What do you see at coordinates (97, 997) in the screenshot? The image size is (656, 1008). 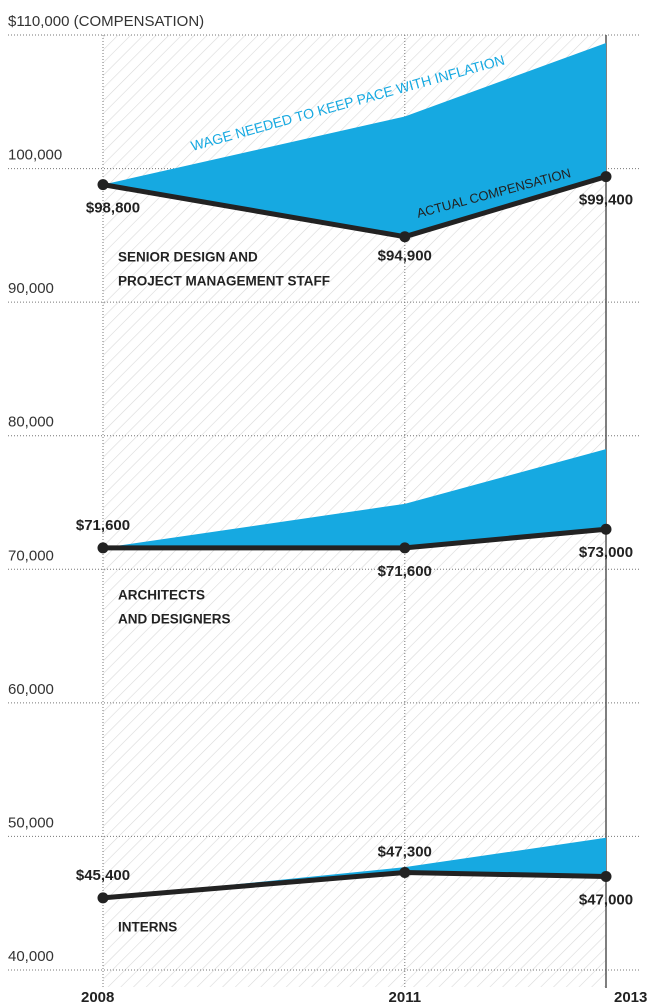 I see `x-tick-label: 2008` at bounding box center [97, 997].